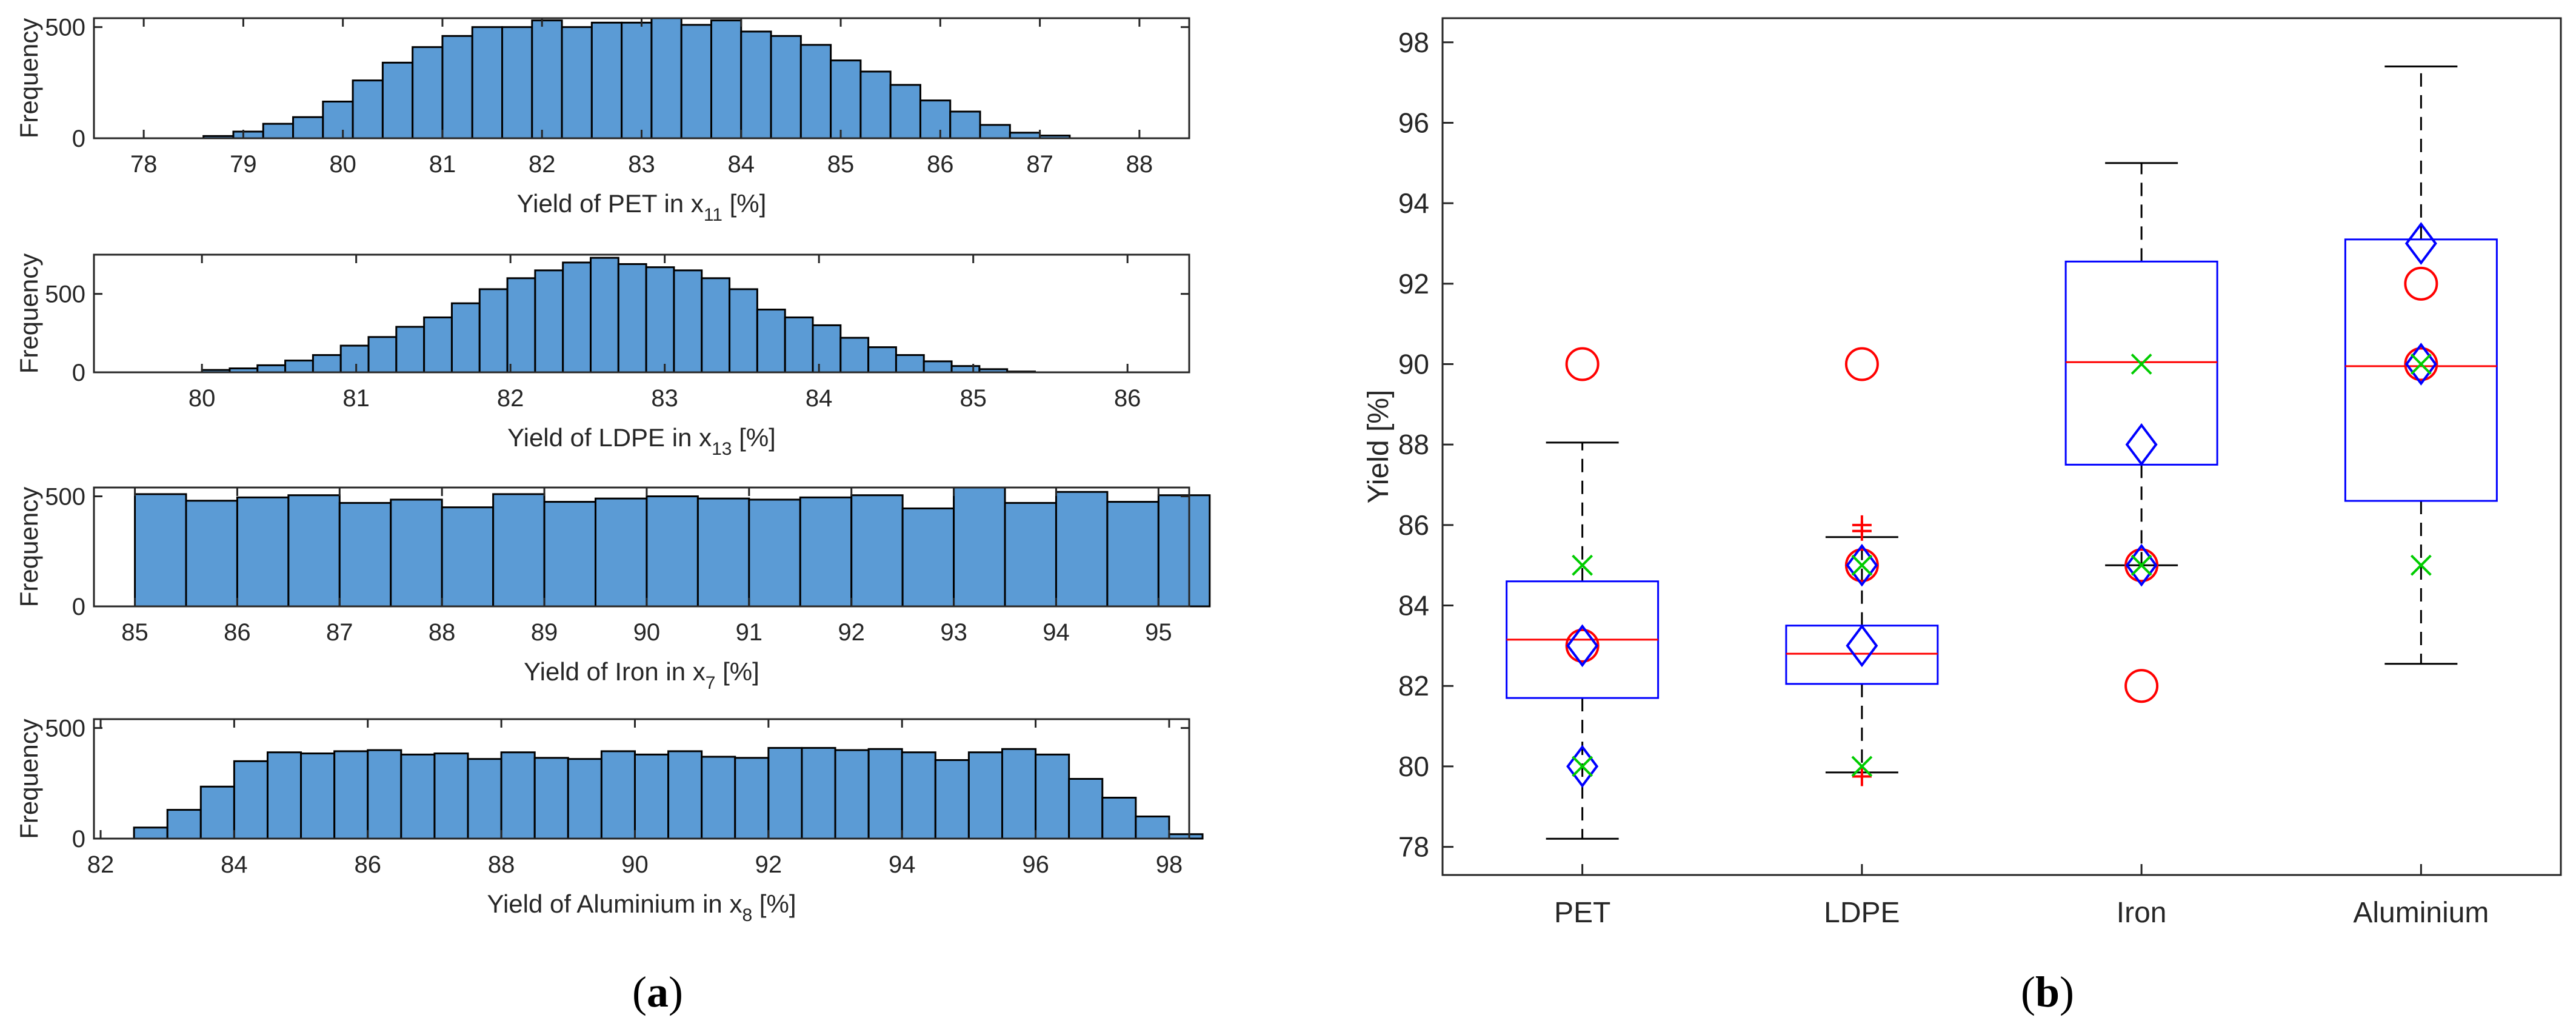 The width and height of the screenshot is (2576, 1029). I want to click on x-tick-label: 83, so click(641, 164).